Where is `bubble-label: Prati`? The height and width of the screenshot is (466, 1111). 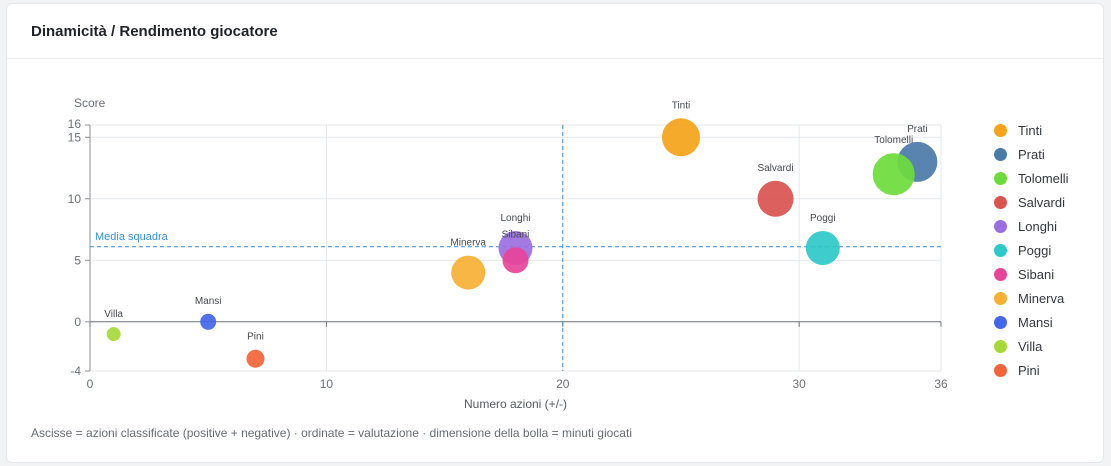
bubble-label: Prati is located at coordinates (917, 129).